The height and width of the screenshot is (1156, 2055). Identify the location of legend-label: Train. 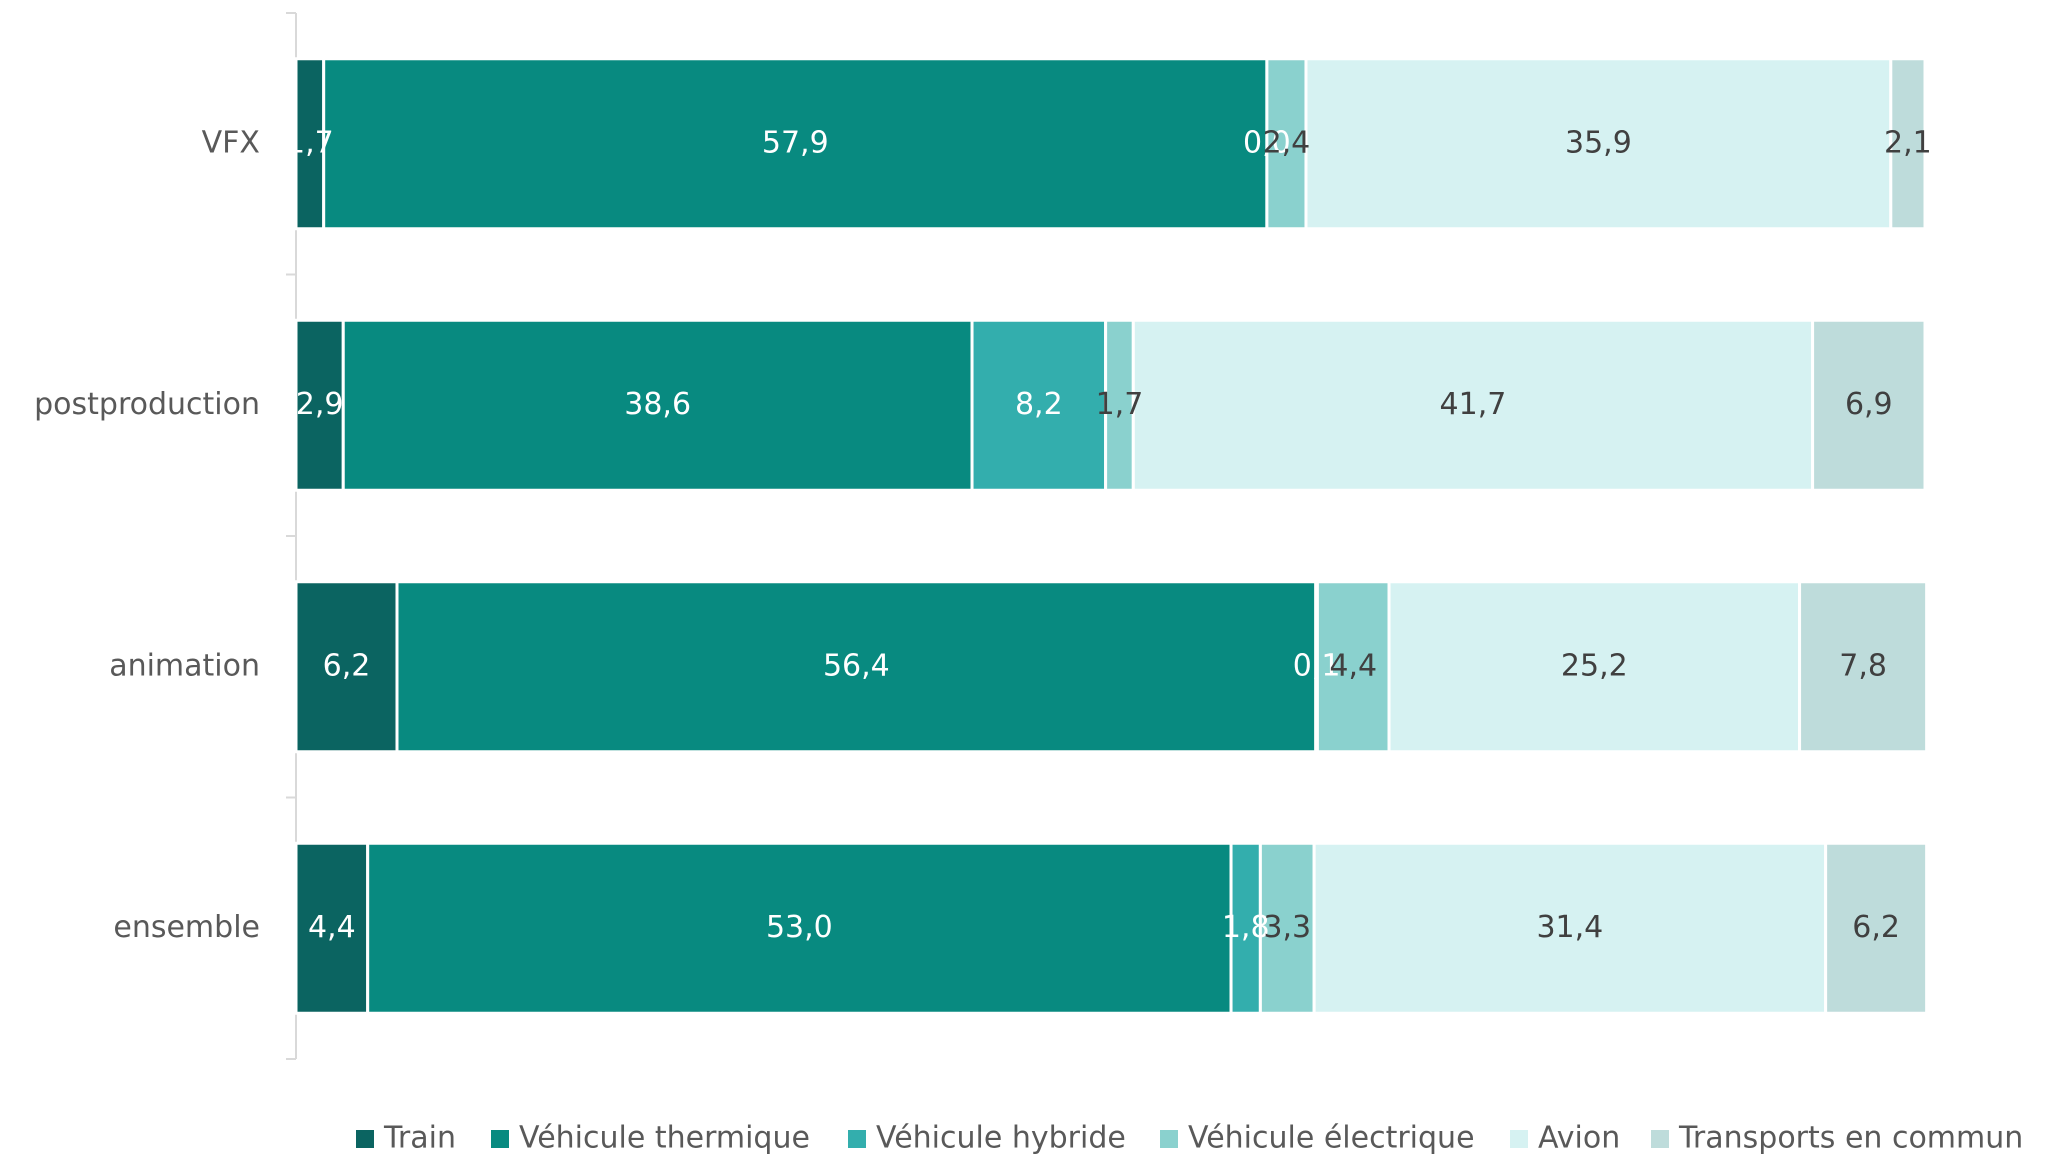
(419, 1138).